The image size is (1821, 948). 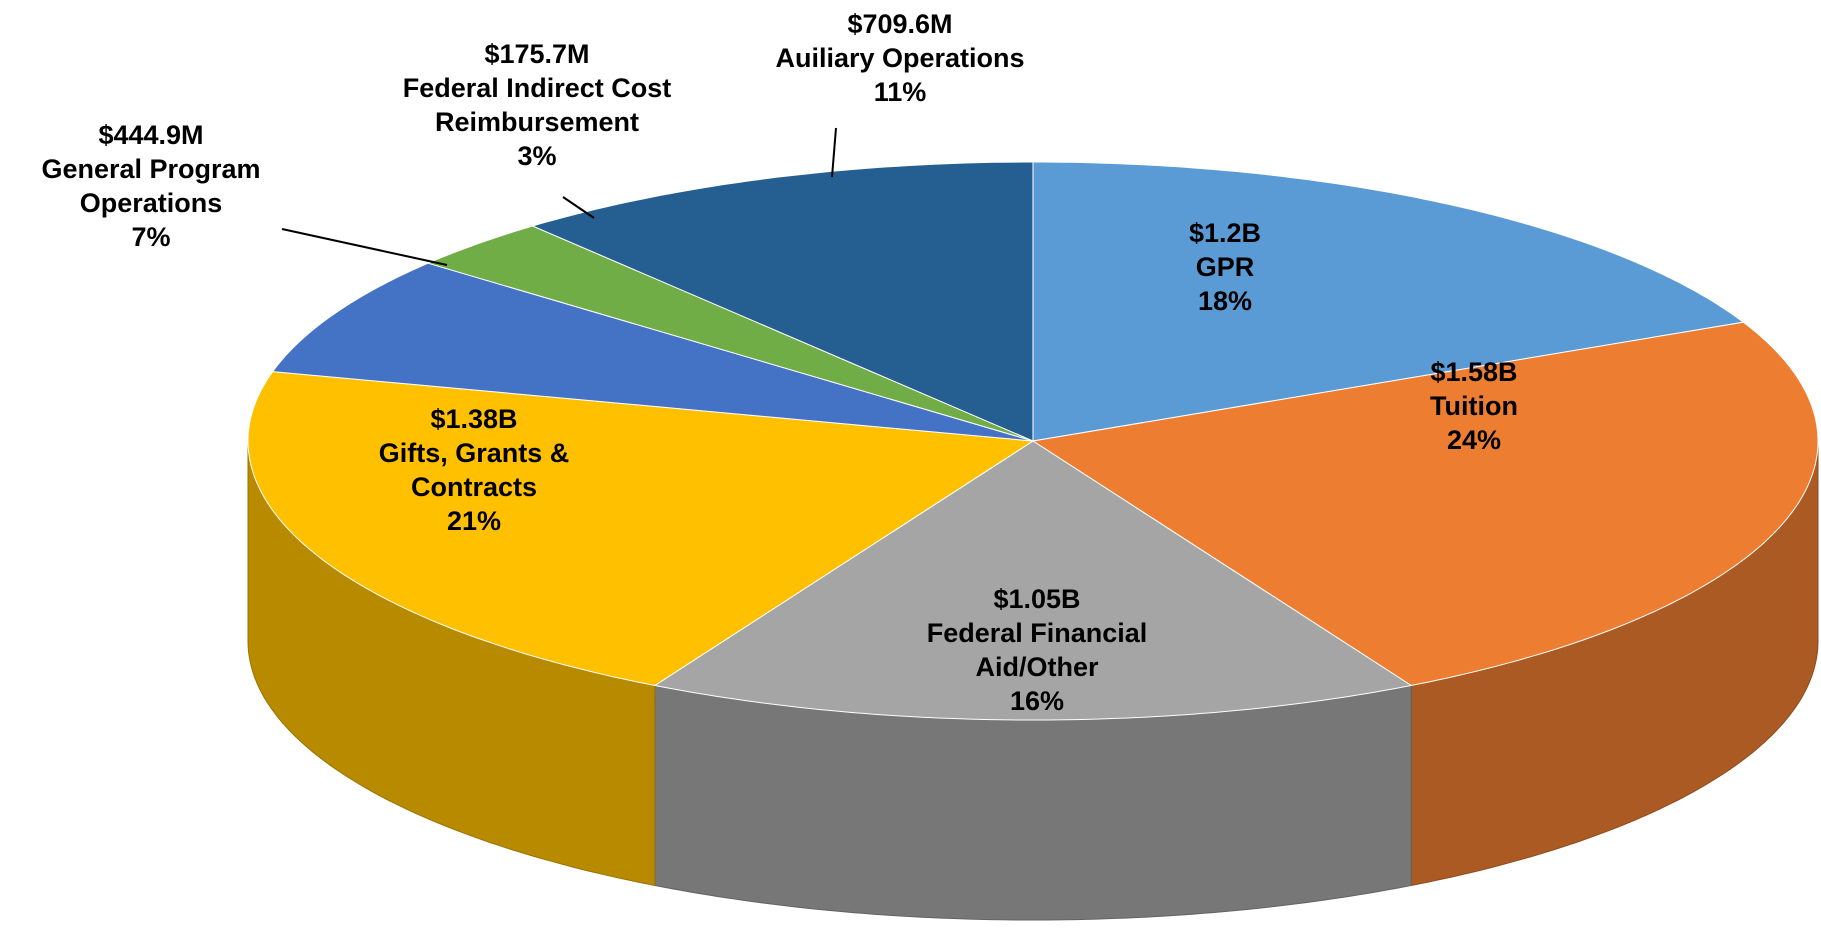 What do you see at coordinates (474, 521) in the screenshot?
I see `percent-label: 21%` at bounding box center [474, 521].